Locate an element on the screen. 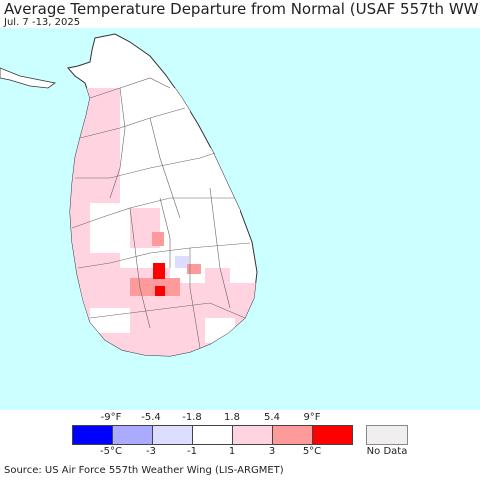 The width and height of the screenshot is (480, 480). legend-c-label-1: -5°C is located at coordinates (111, 451).